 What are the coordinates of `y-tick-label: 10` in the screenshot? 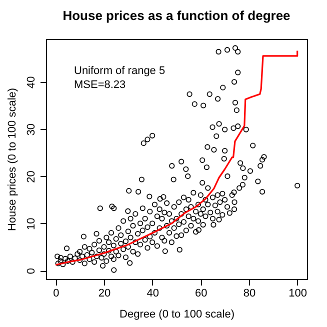 It's located at (32, 224).